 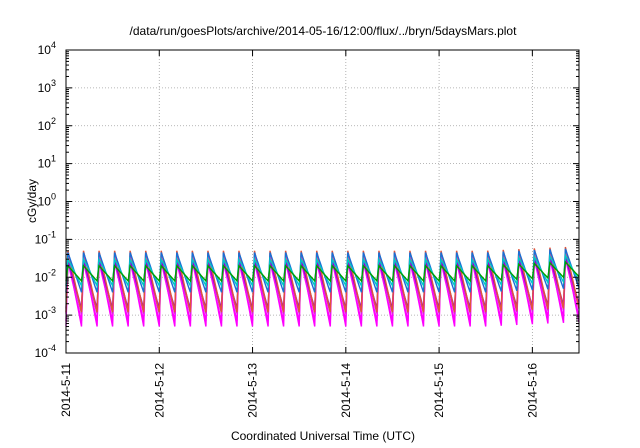 What do you see at coordinates (532, 390) in the screenshot?
I see `x-tick-label: 2014-5-16` at bounding box center [532, 390].